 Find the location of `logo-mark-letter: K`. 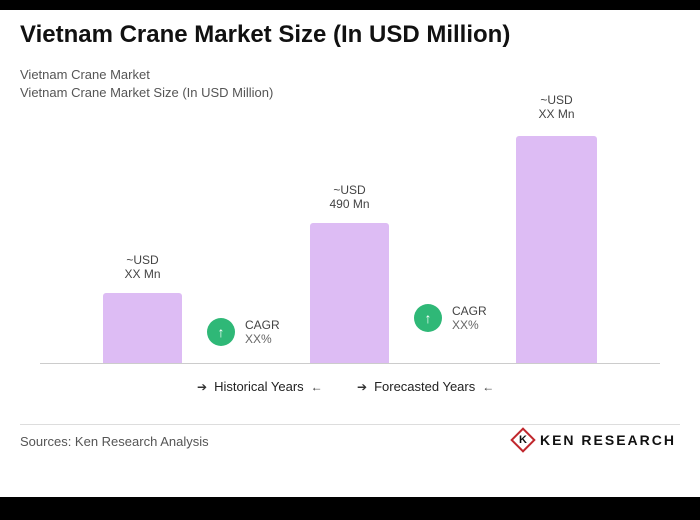

logo-mark-letter: K is located at coordinates (523, 439).